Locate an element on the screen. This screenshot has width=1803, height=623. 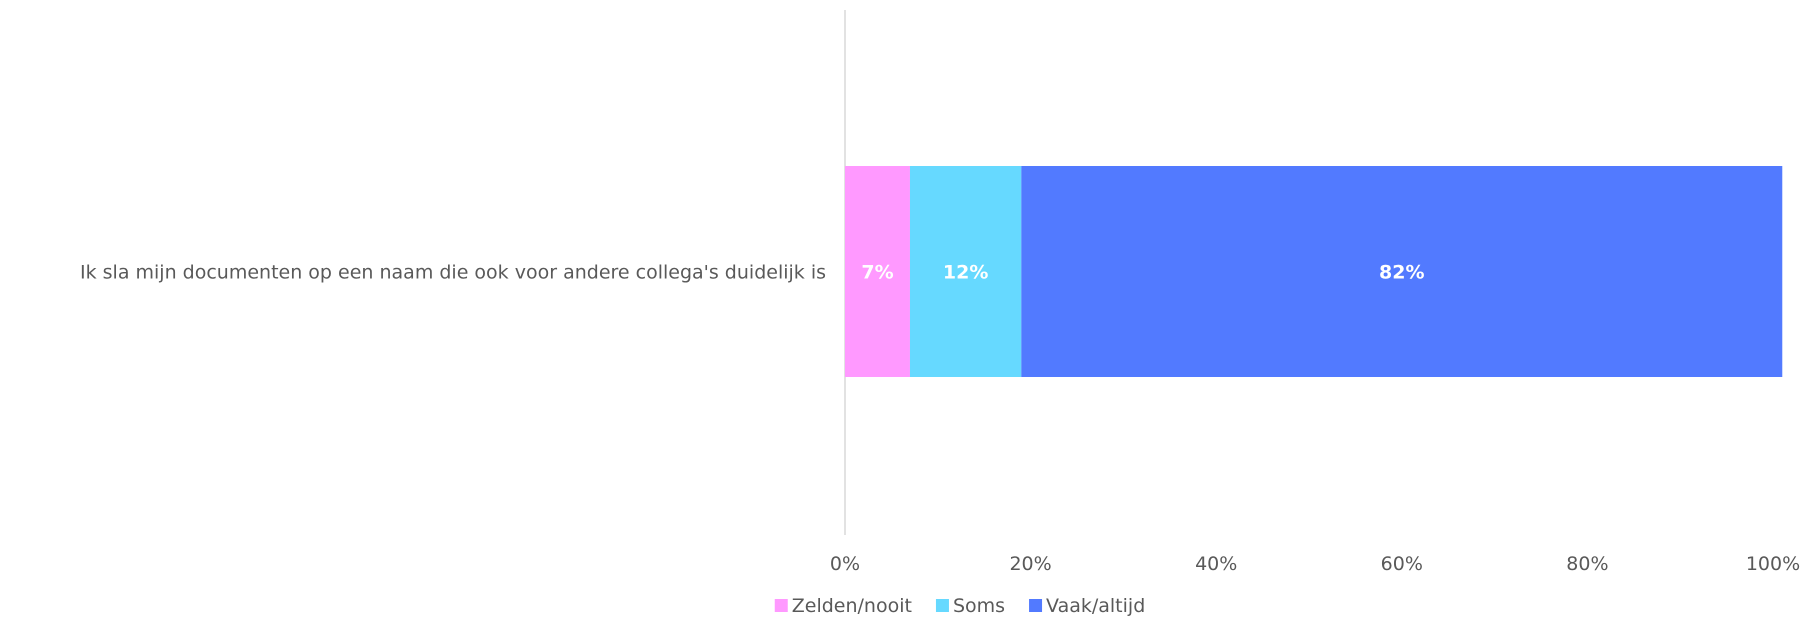
legend-swatch-zelden-nooit is located at coordinates (781, 605).